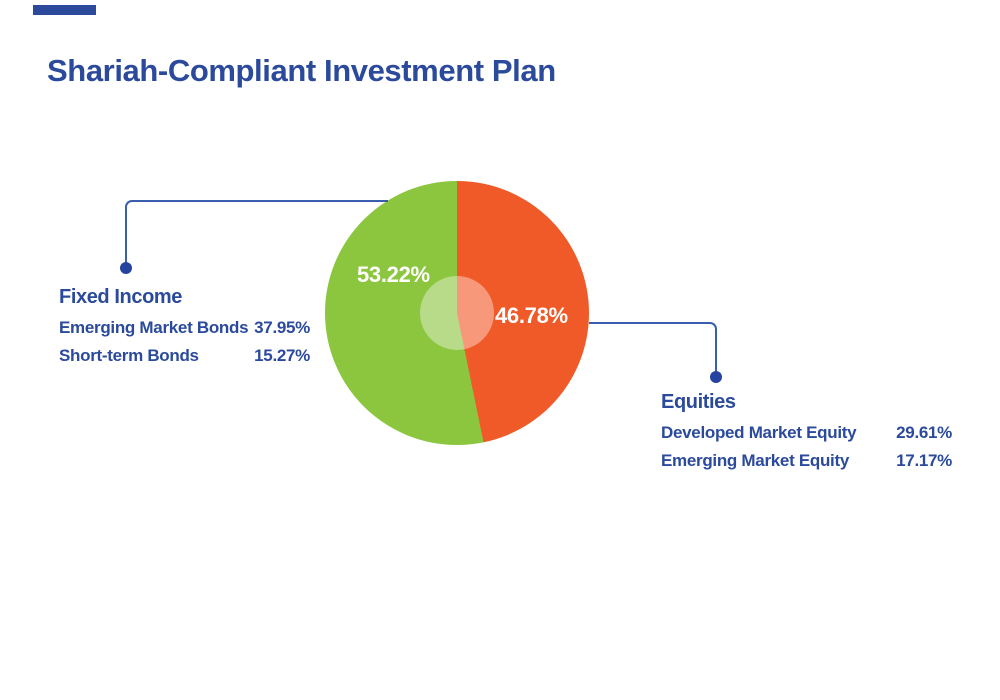 This screenshot has width=1000, height=700. What do you see at coordinates (759, 432) in the screenshot?
I see `row-label: Developed Market Equity` at bounding box center [759, 432].